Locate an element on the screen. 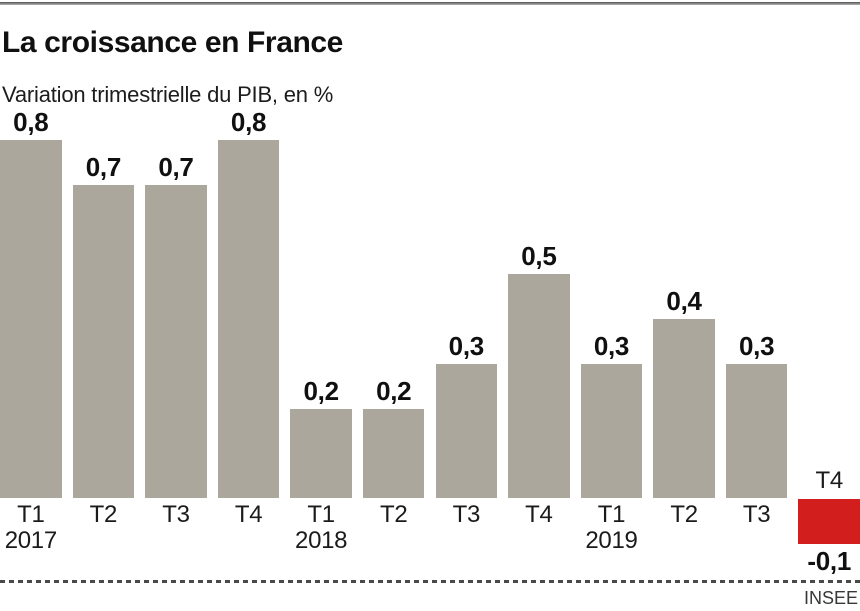 This screenshot has width=860, height=611. chart-subtitle: Variation trimestrielle du PIB, en % is located at coordinates (168, 94).